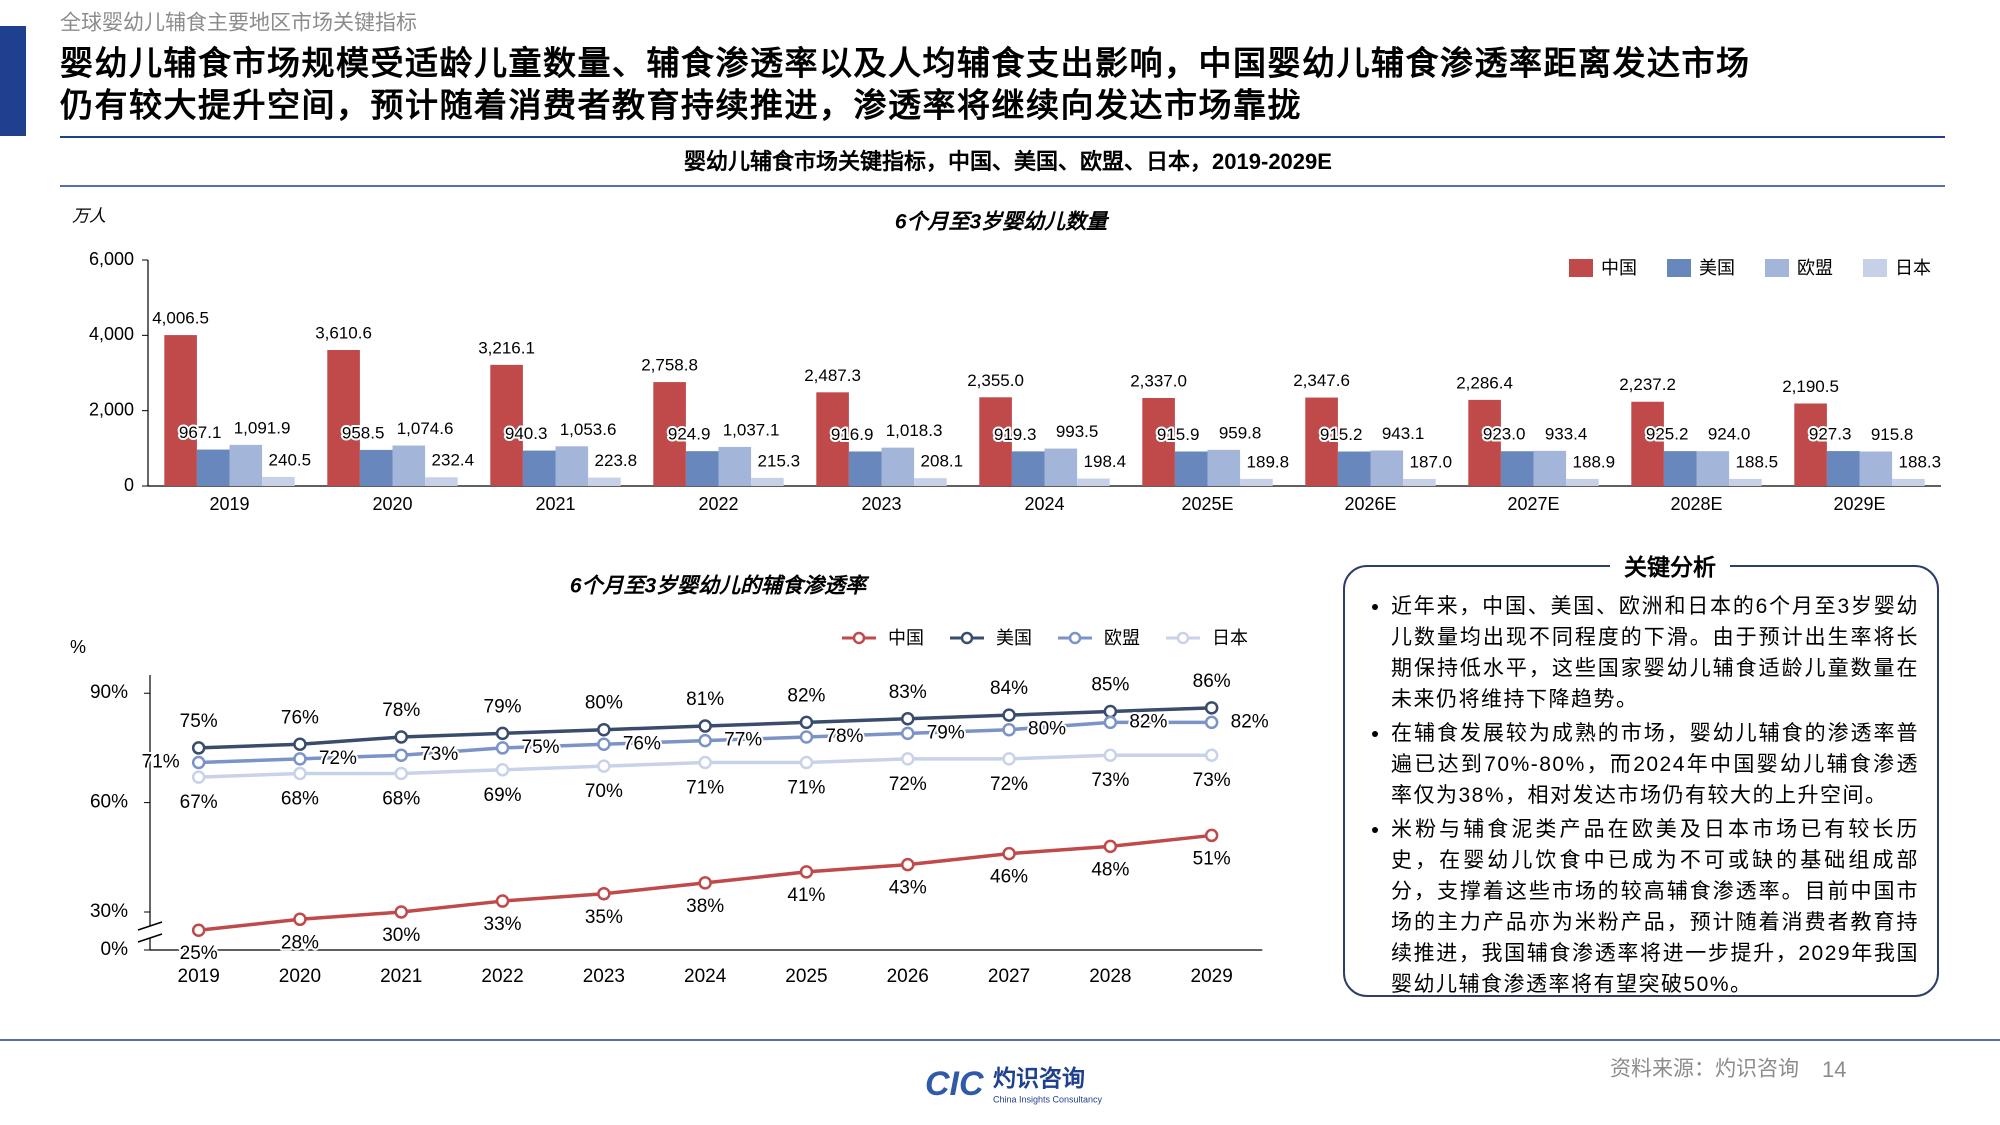  What do you see at coordinates (111, 409) in the screenshot?
I see `y-tick-label: 2,000` at bounding box center [111, 409].